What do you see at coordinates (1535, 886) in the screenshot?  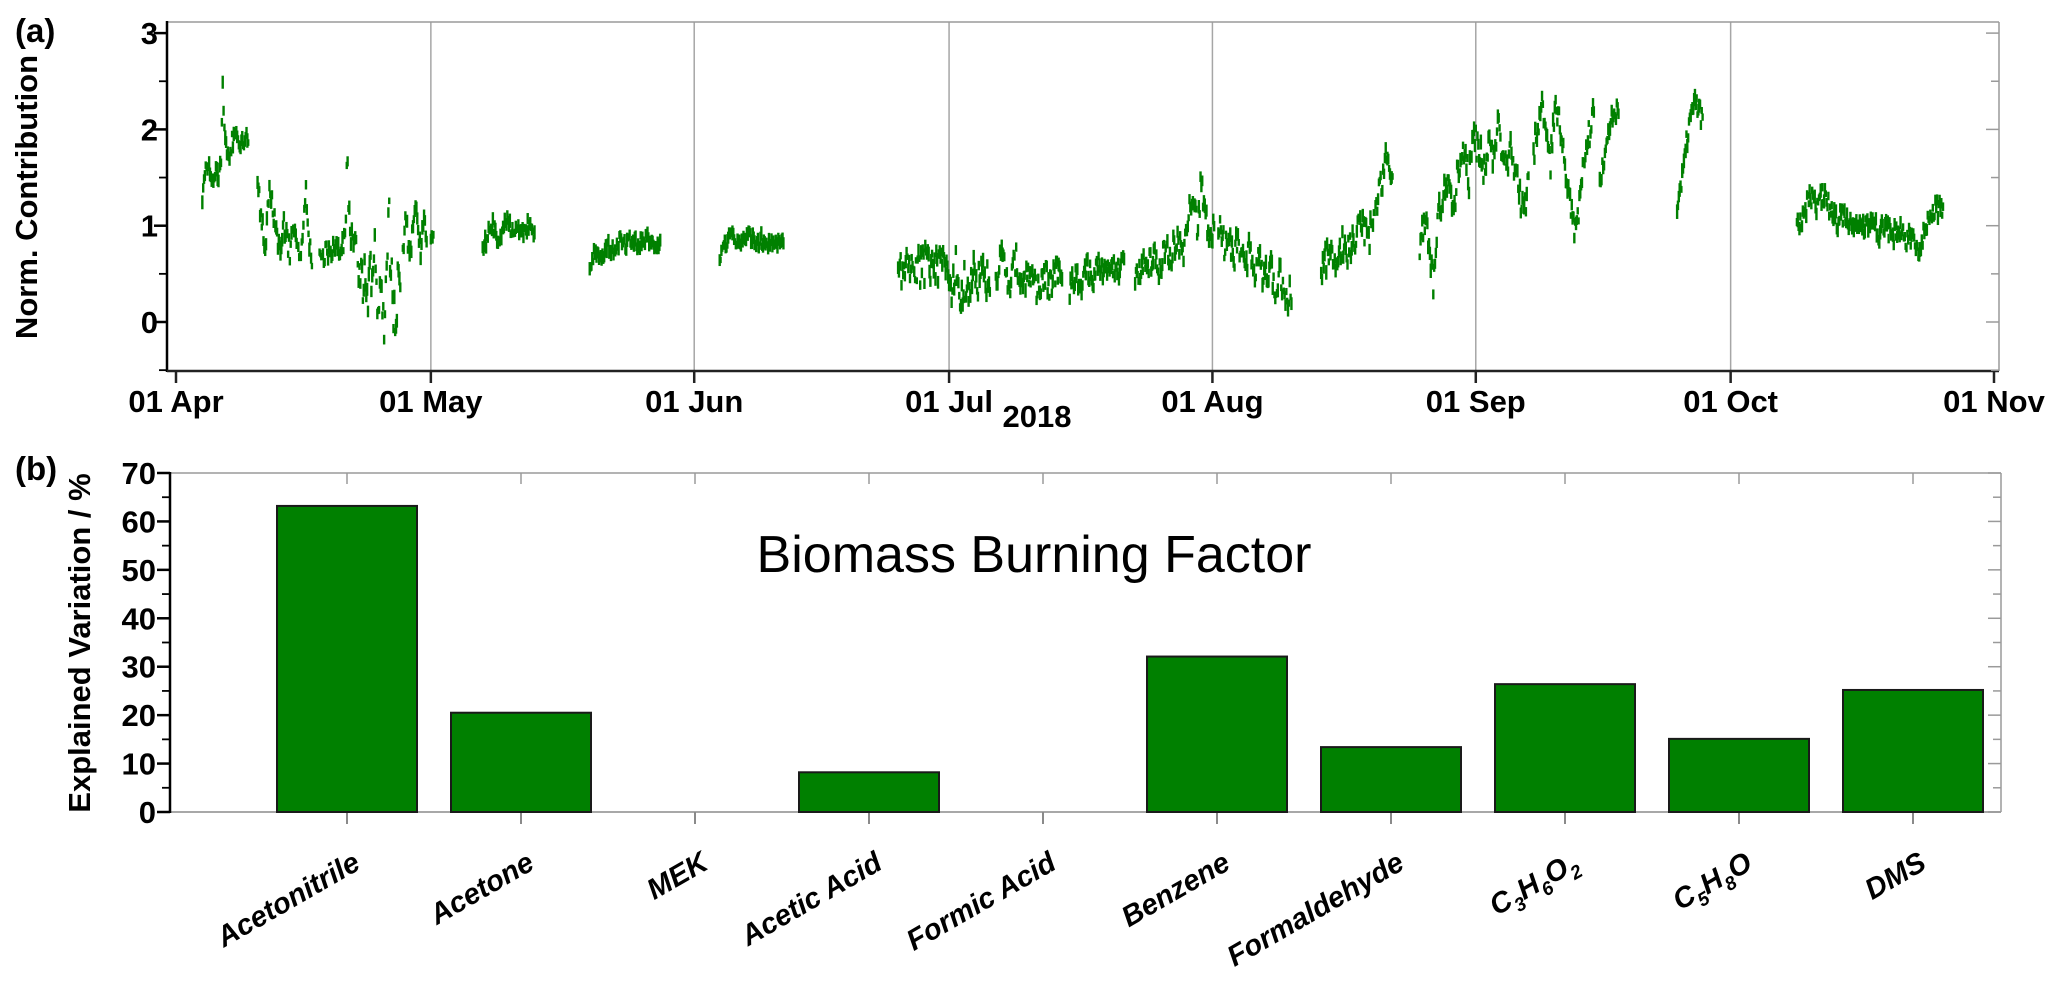 I see `category-label-c3h6o2: C3H6O2` at bounding box center [1535, 886].